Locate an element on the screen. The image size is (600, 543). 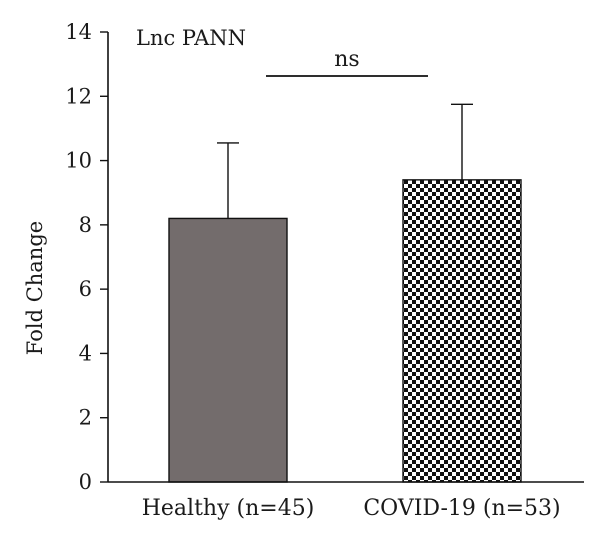
category-label: COVID-19 (n=53) is located at coordinates (461, 508).